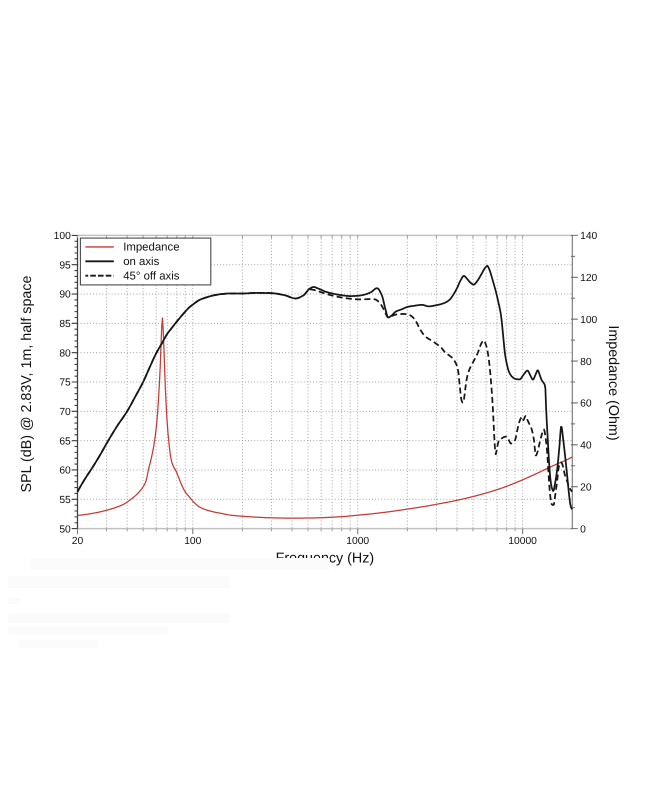 The image size is (650, 794). What do you see at coordinates (588, 236) in the screenshot?
I see `svg-text: 140` at bounding box center [588, 236].